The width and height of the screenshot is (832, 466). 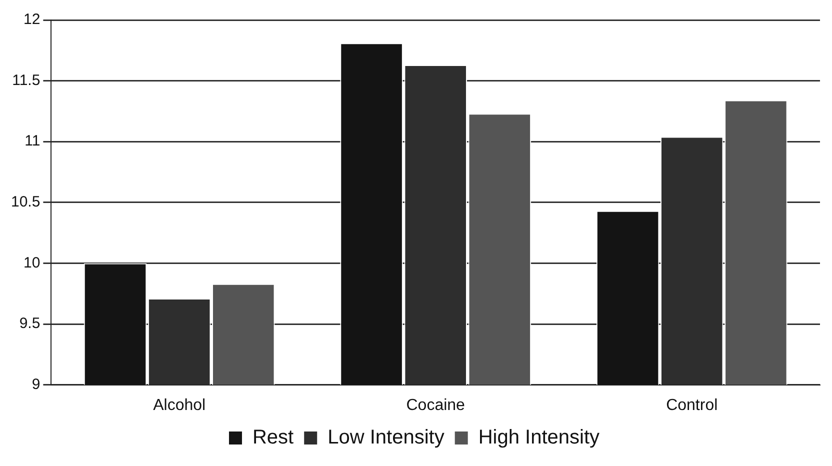 What do you see at coordinates (29, 323) in the screenshot?
I see `y-tick-label: 9.5` at bounding box center [29, 323].